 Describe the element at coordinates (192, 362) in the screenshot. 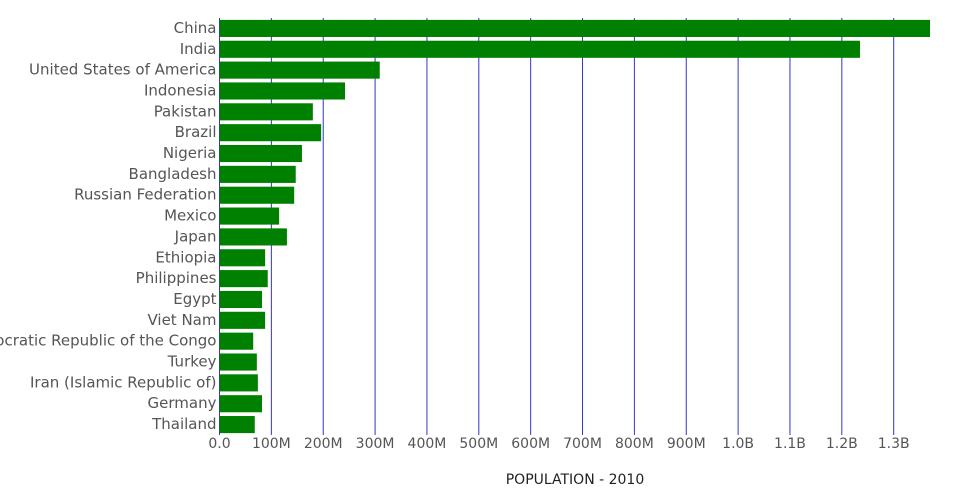

I see `y-tick-label: Turkey` at that location.